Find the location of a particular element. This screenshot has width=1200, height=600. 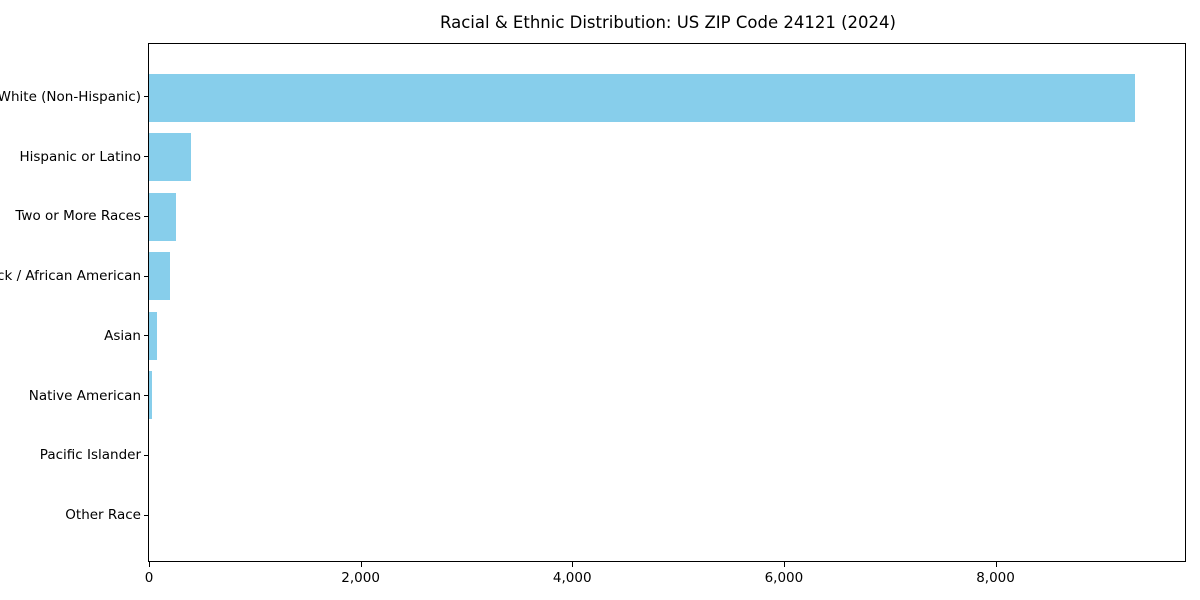

y-label-row: Other Race is located at coordinates (74, 515).